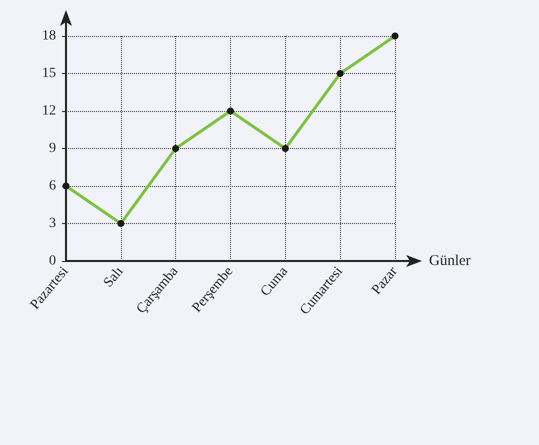  I want to click on y-tick-label: 0, so click(52, 261).